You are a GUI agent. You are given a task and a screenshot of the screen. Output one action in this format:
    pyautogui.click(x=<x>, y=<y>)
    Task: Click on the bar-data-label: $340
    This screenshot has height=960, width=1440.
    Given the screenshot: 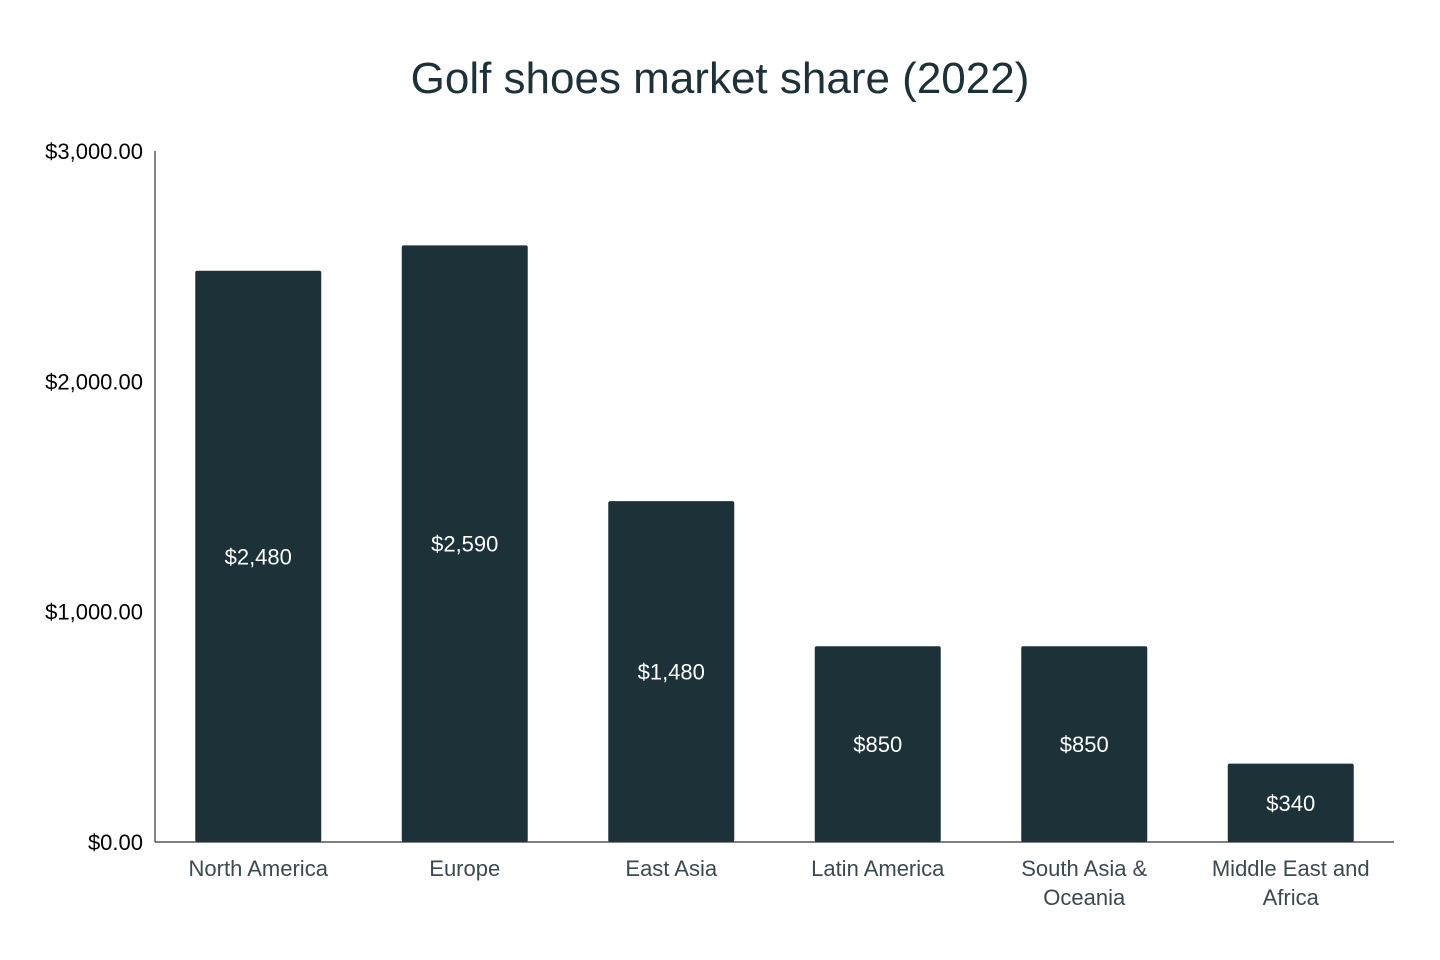 What is the action you would take?
    pyautogui.click(x=1290, y=803)
    